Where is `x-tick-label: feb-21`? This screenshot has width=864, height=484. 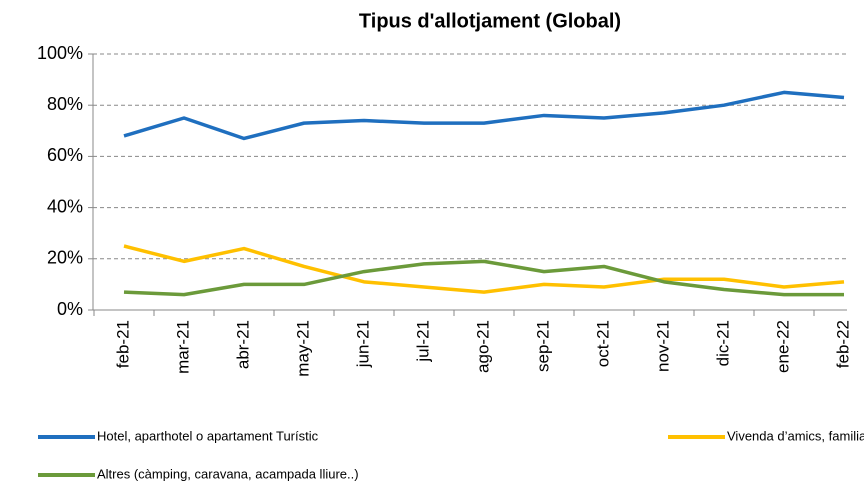 x-tick-label: feb-21 is located at coordinates (122, 344).